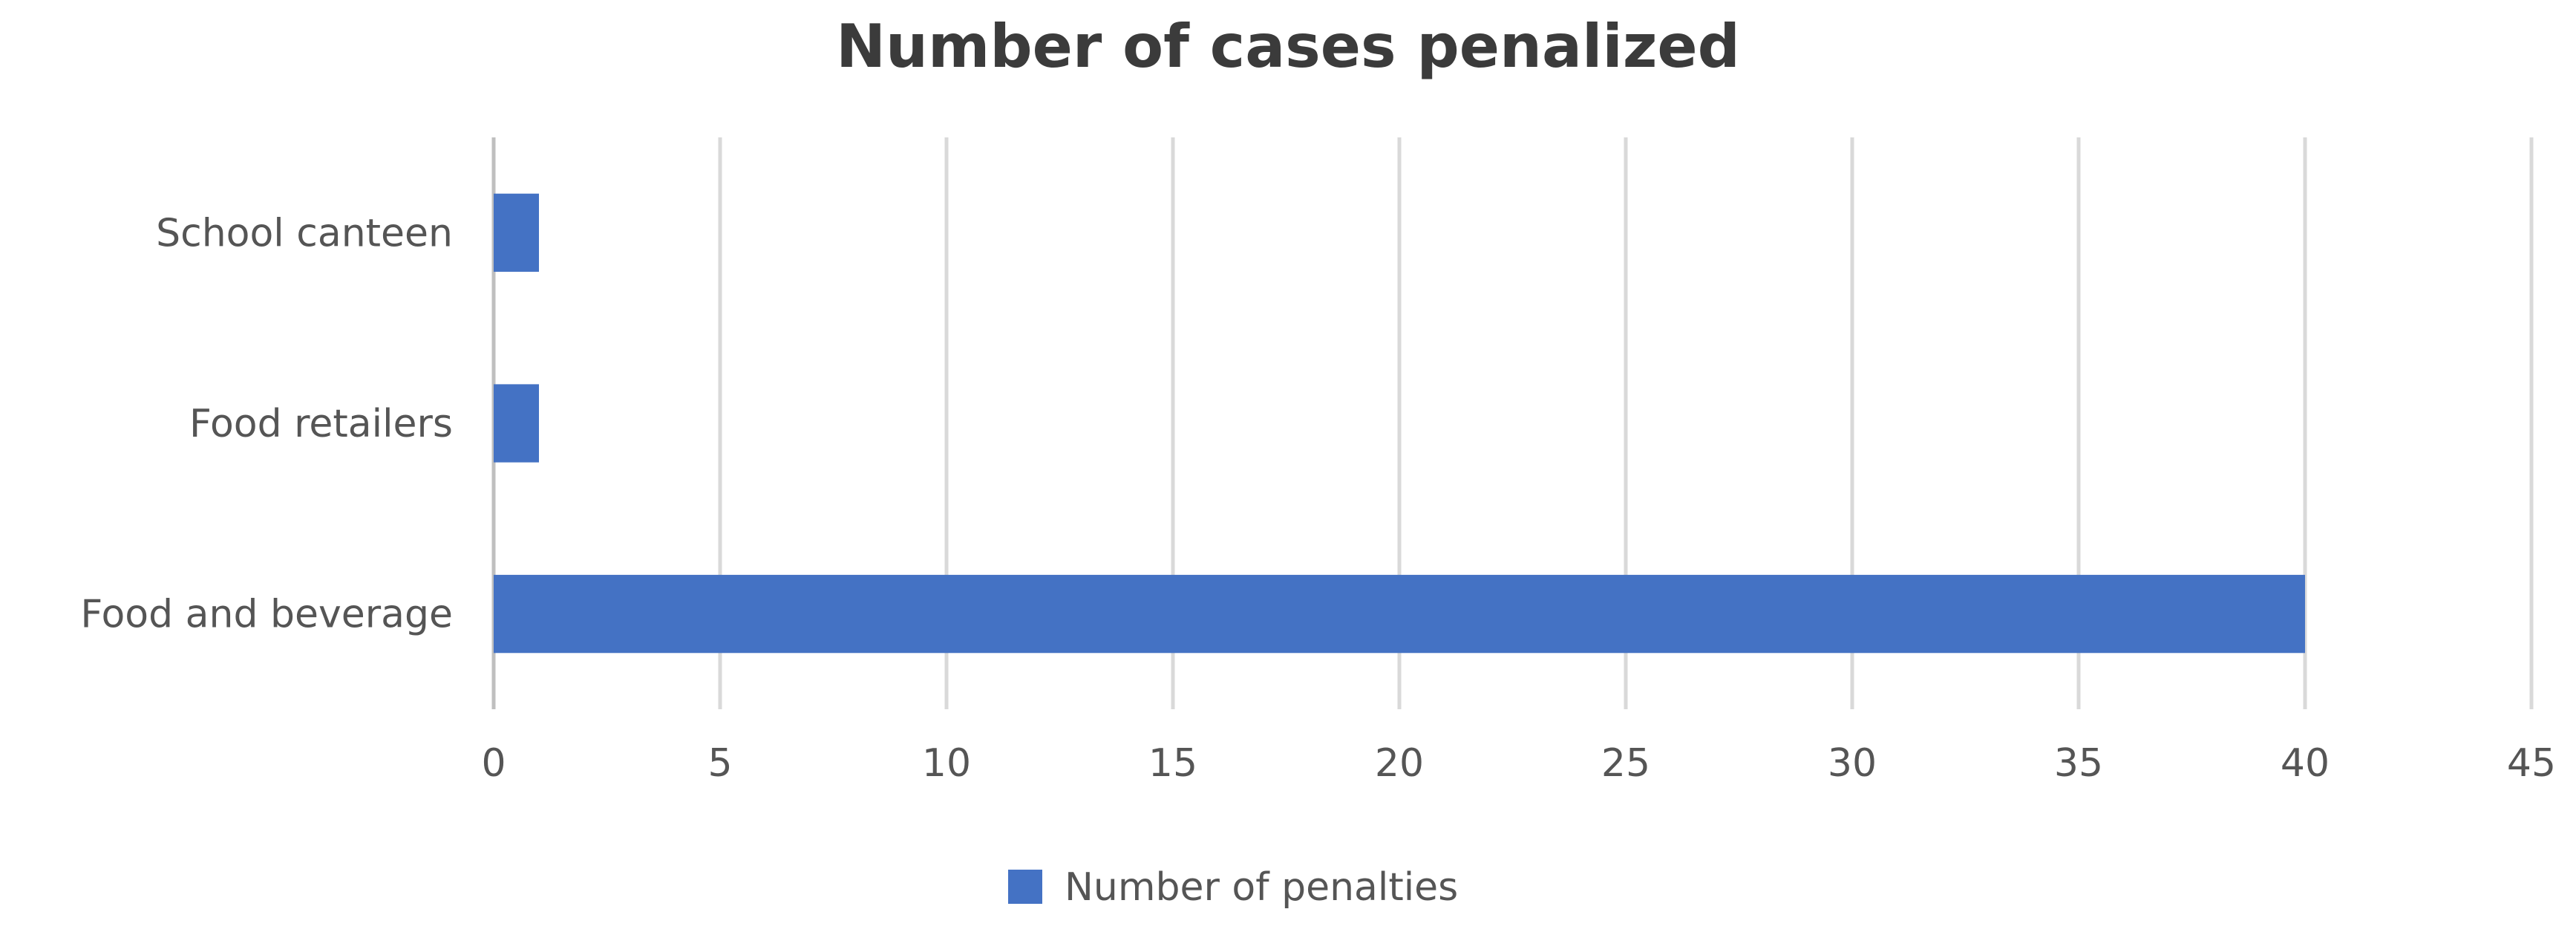 The width and height of the screenshot is (2576, 935). Describe the element at coordinates (1399, 614) in the screenshot. I see `bar-food-and-beverage` at that location.